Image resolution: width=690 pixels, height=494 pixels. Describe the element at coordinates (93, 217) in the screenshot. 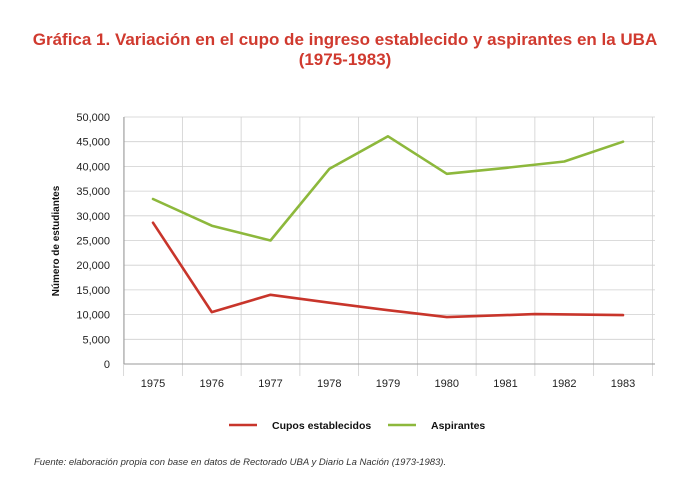

I see `y-tick-label: 30,000` at that location.